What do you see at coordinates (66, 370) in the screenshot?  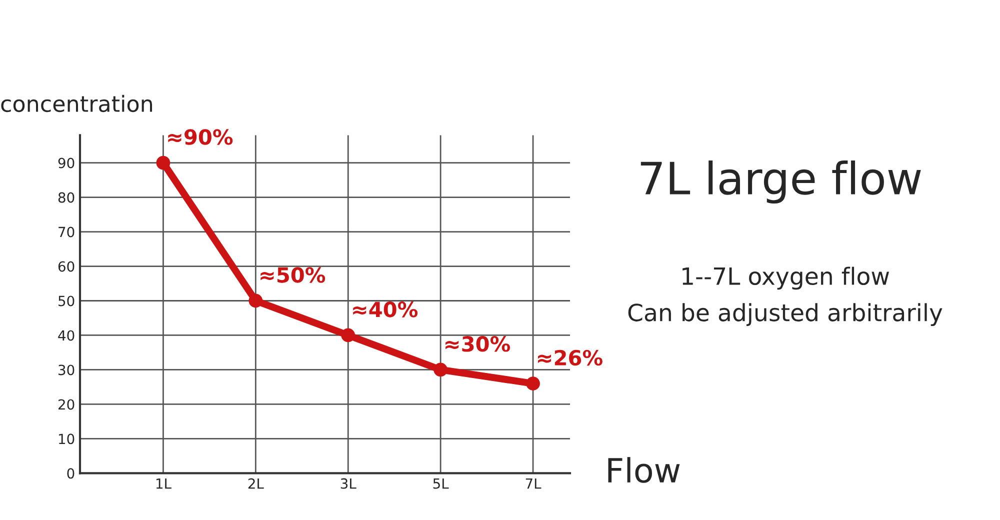 I see `y-tick-label: 30` at bounding box center [66, 370].